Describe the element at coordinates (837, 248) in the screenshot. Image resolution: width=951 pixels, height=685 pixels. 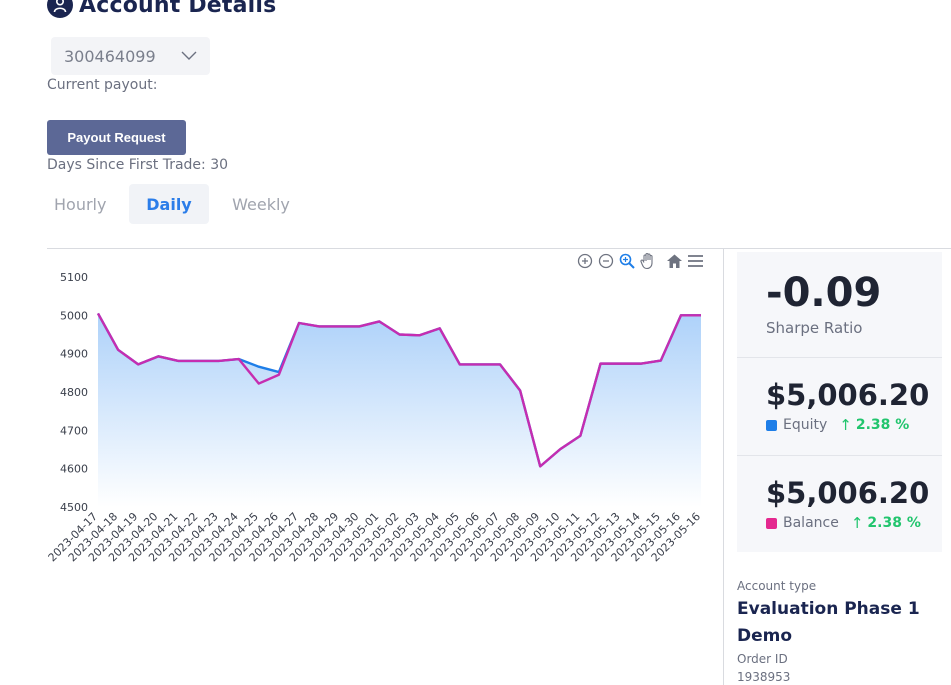
I see `divider-right` at that location.